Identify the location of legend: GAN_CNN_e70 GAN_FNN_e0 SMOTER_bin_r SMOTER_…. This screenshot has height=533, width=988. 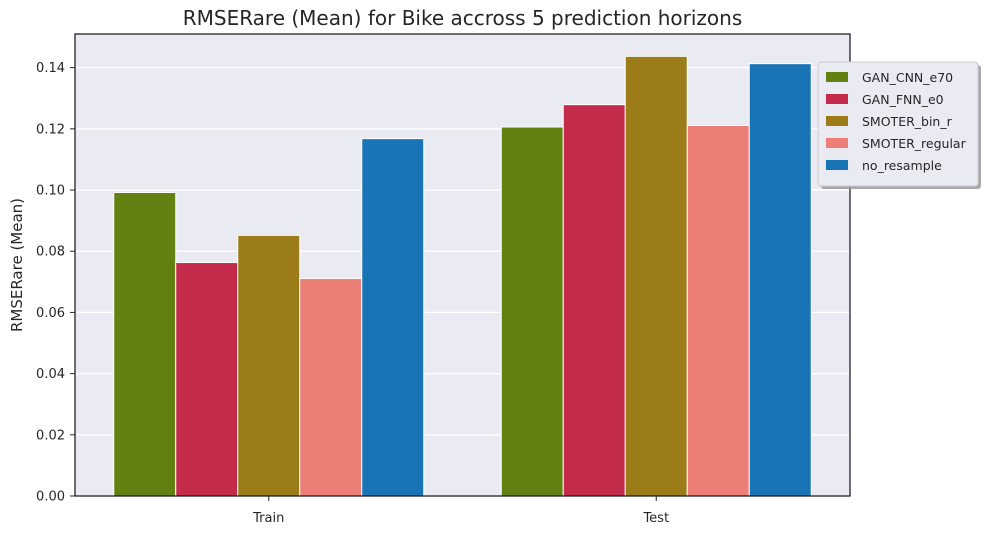
(899, 125).